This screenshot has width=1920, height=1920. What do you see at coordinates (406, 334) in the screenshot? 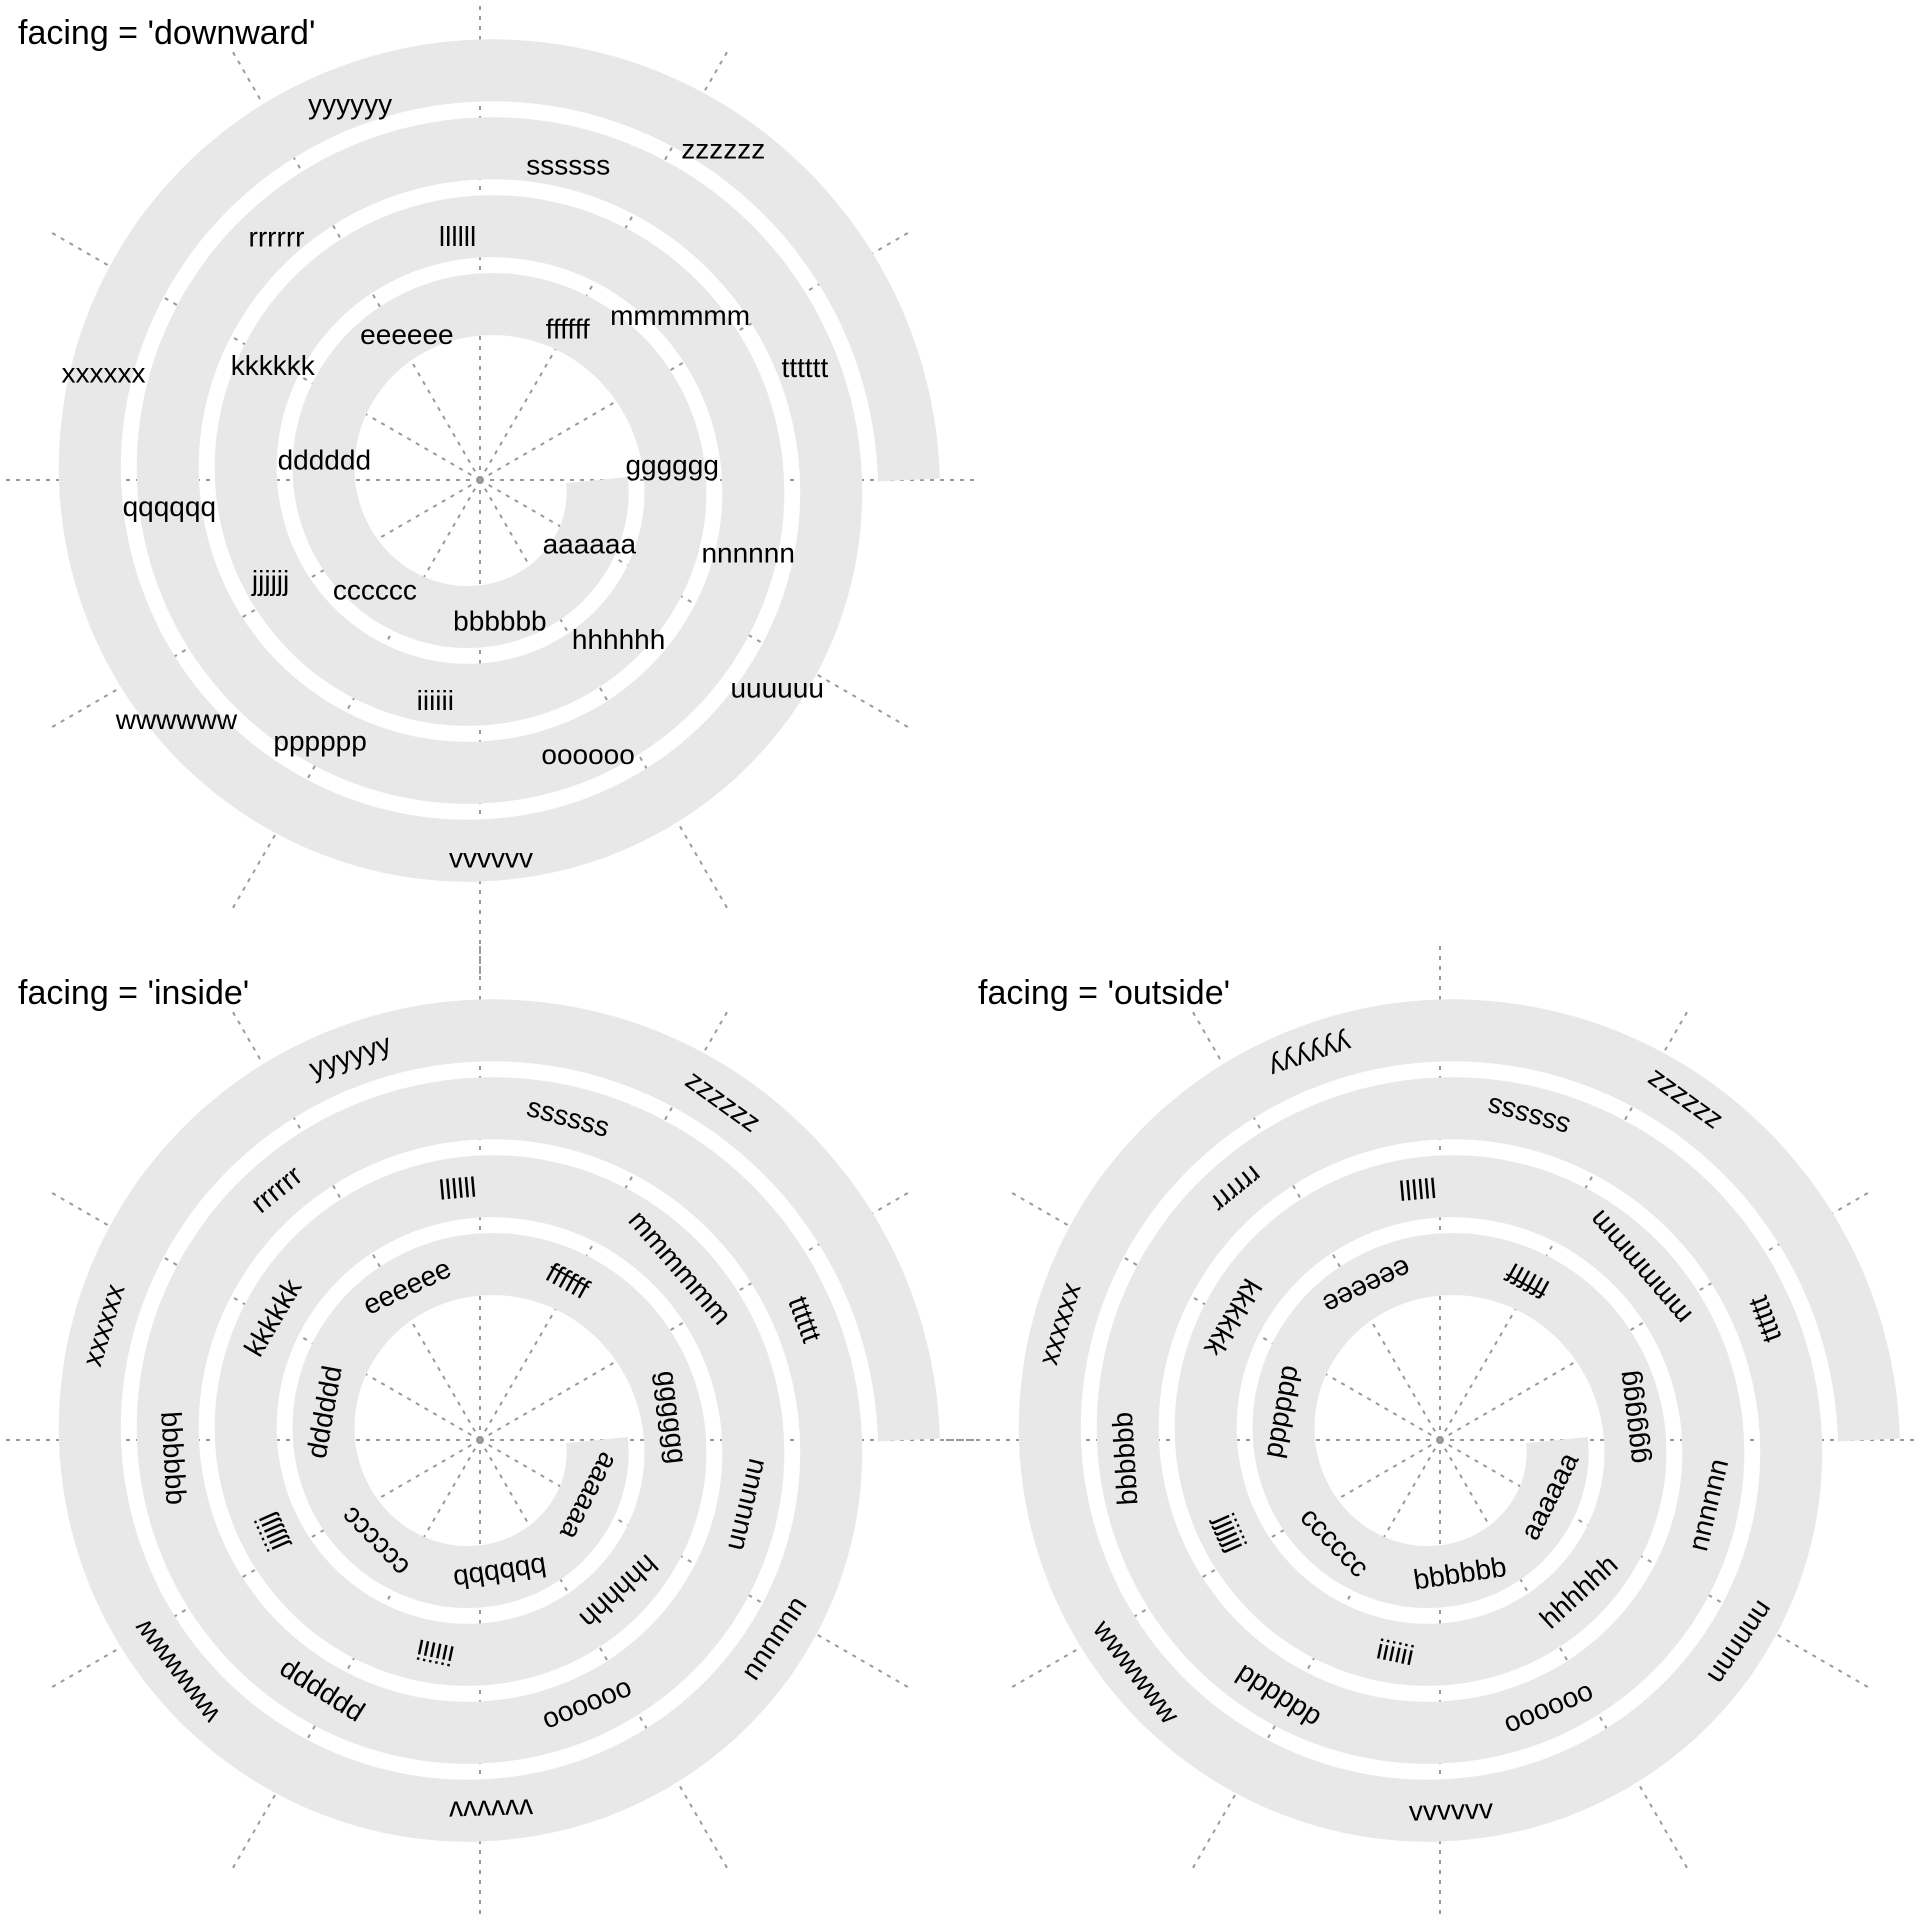
I see `spiral-label: eeeeee` at bounding box center [406, 334].